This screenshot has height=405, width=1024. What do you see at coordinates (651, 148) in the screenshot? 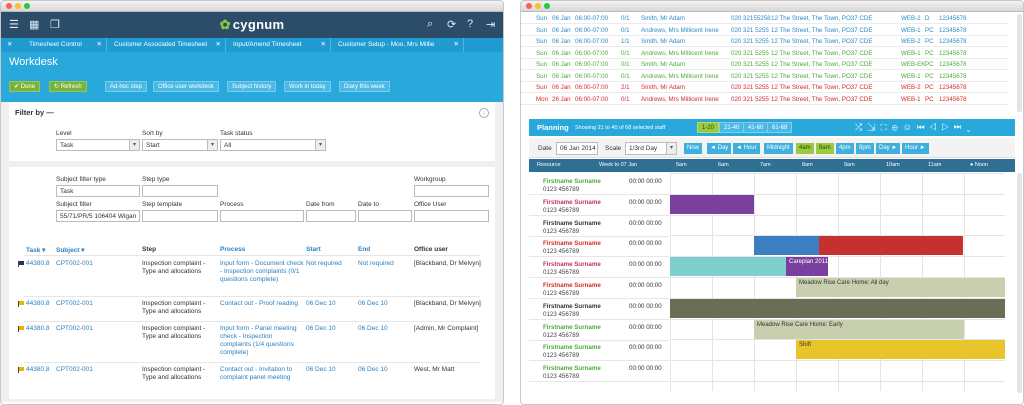
I see `scale-select: 1/3rd Day ▾` at bounding box center [651, 148].